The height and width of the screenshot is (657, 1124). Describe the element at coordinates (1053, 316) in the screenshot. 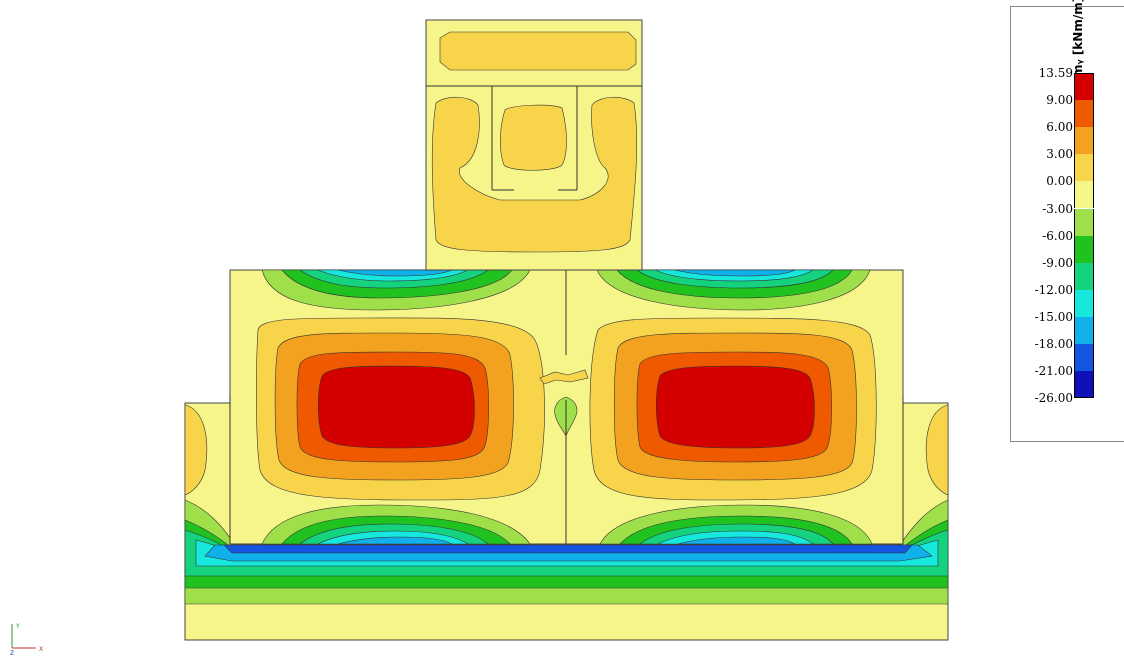

I see `legend-level-label: -15.00` at that location.